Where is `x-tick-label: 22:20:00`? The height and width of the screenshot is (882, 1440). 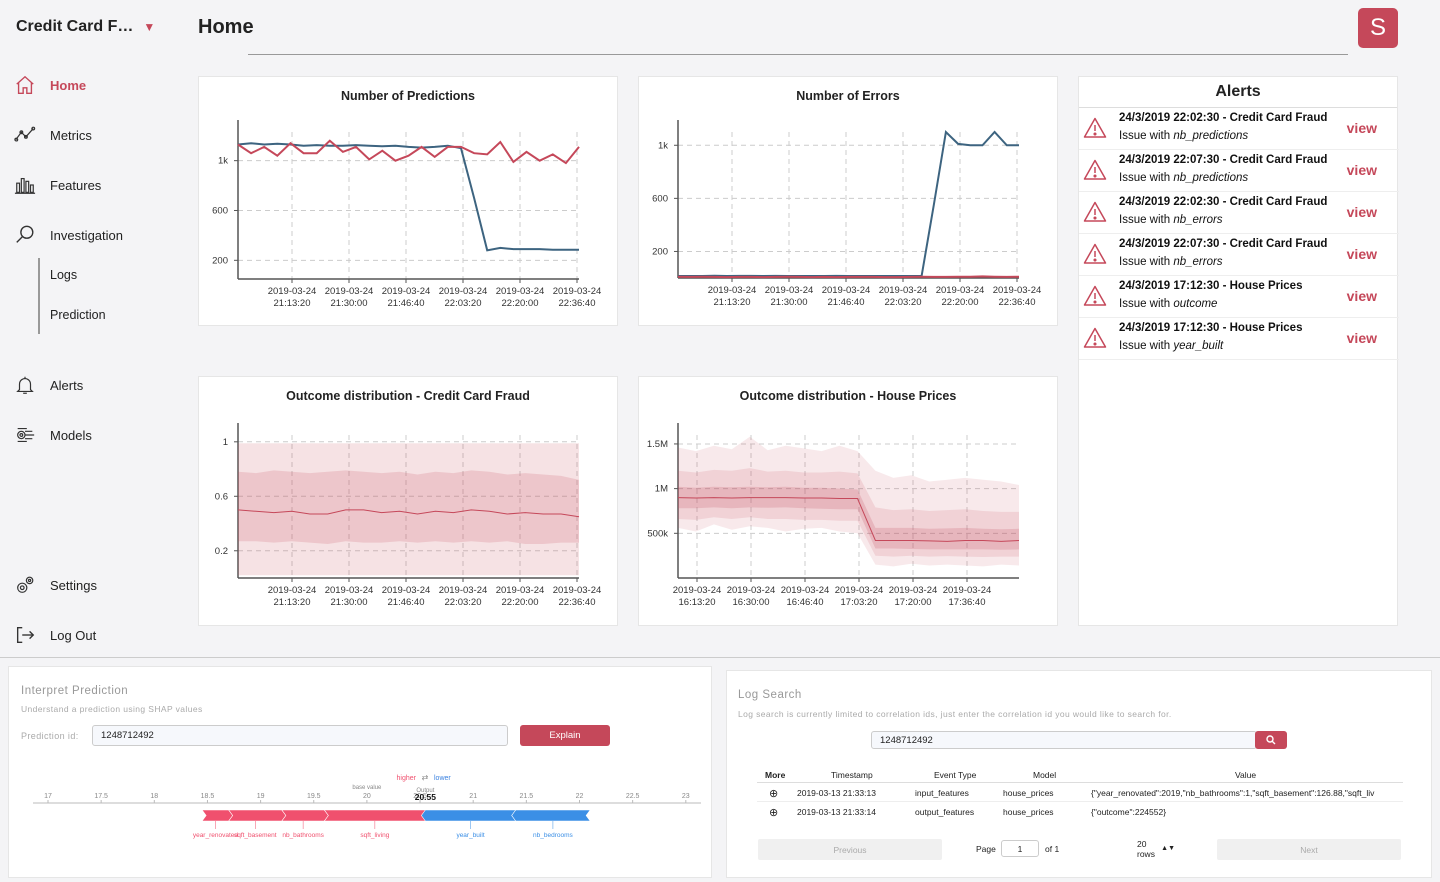
x-tick-label: 22:20:00 is located at coordinates (520, 303).